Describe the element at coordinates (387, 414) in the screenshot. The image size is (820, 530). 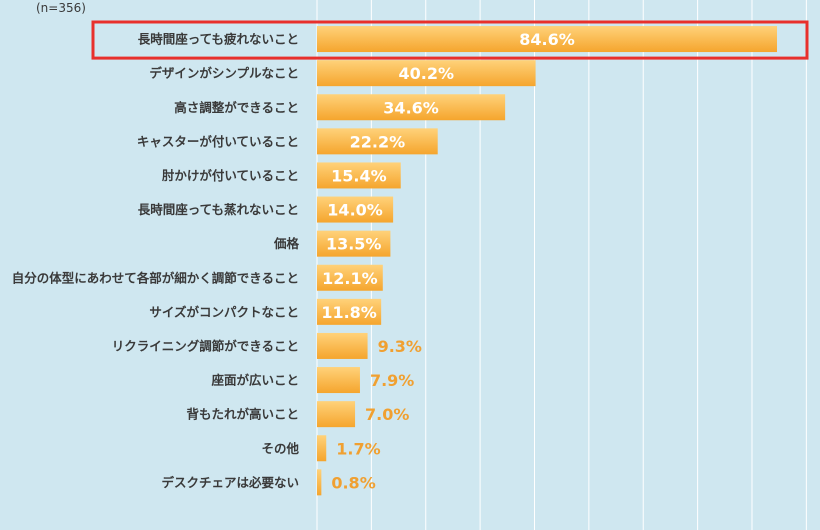
I see `value-label: 7.0%` at that location.